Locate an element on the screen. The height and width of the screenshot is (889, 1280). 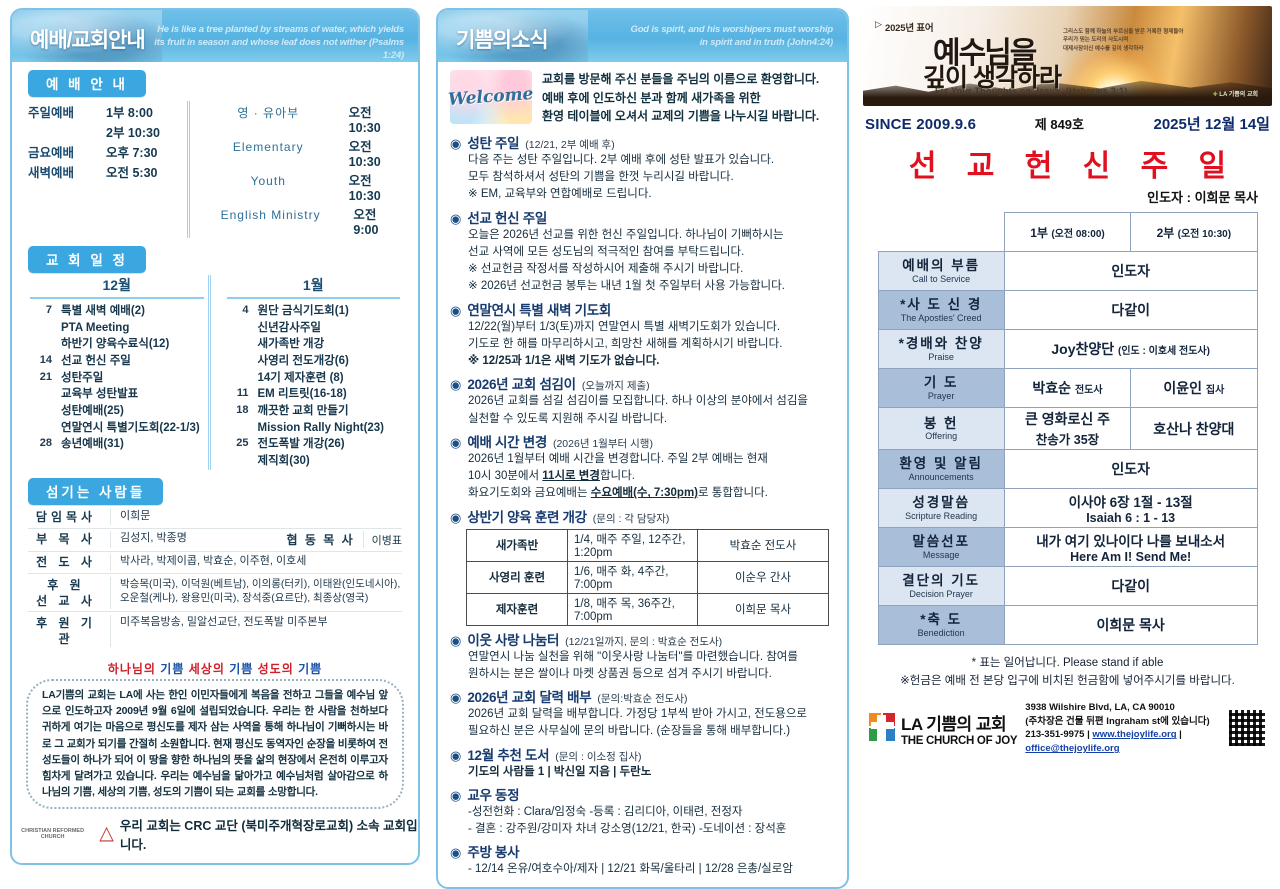
order-label-ko: 기 도 is located at coordinates (941, 383).